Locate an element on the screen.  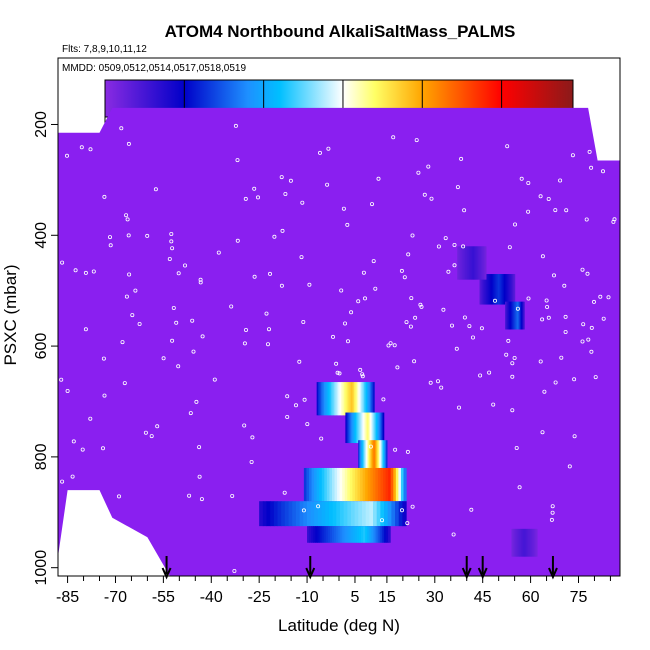
x-tick-label: -10 is located at coordinates (307, 597).